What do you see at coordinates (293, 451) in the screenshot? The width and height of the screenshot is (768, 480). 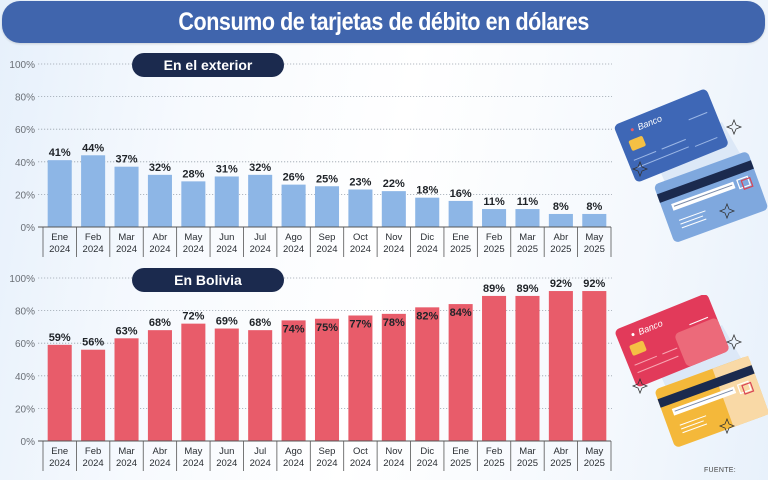 I see `x-tick-month-bolivia: Ago` at bounding box center [293, 451].